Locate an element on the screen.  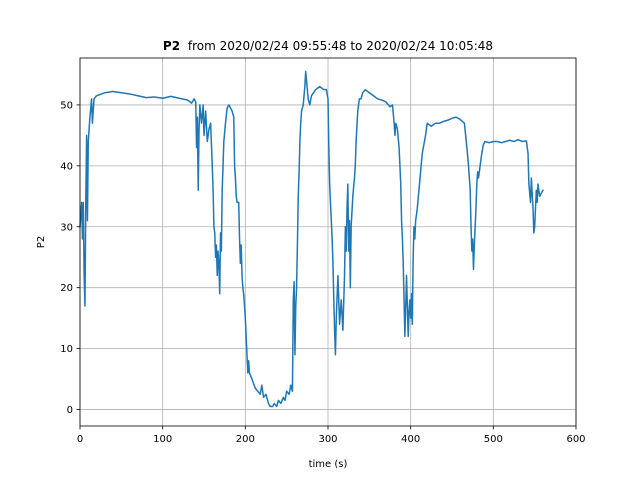
y-tick-label: 10 is located at coordinates (66, 349).